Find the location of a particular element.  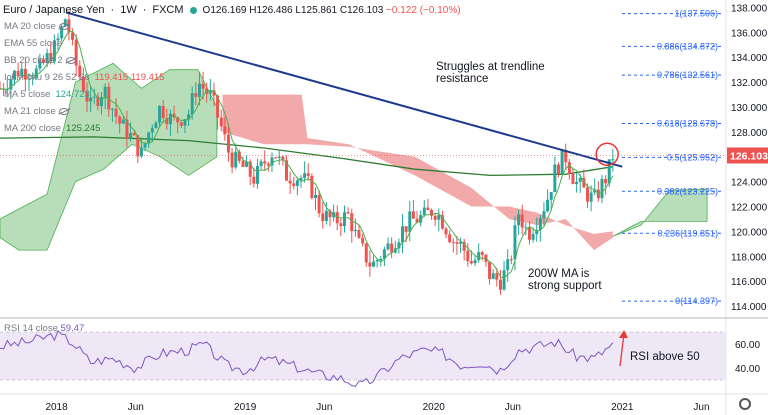

indicator-row: MA 21 close is located at coordinates (36, 111).